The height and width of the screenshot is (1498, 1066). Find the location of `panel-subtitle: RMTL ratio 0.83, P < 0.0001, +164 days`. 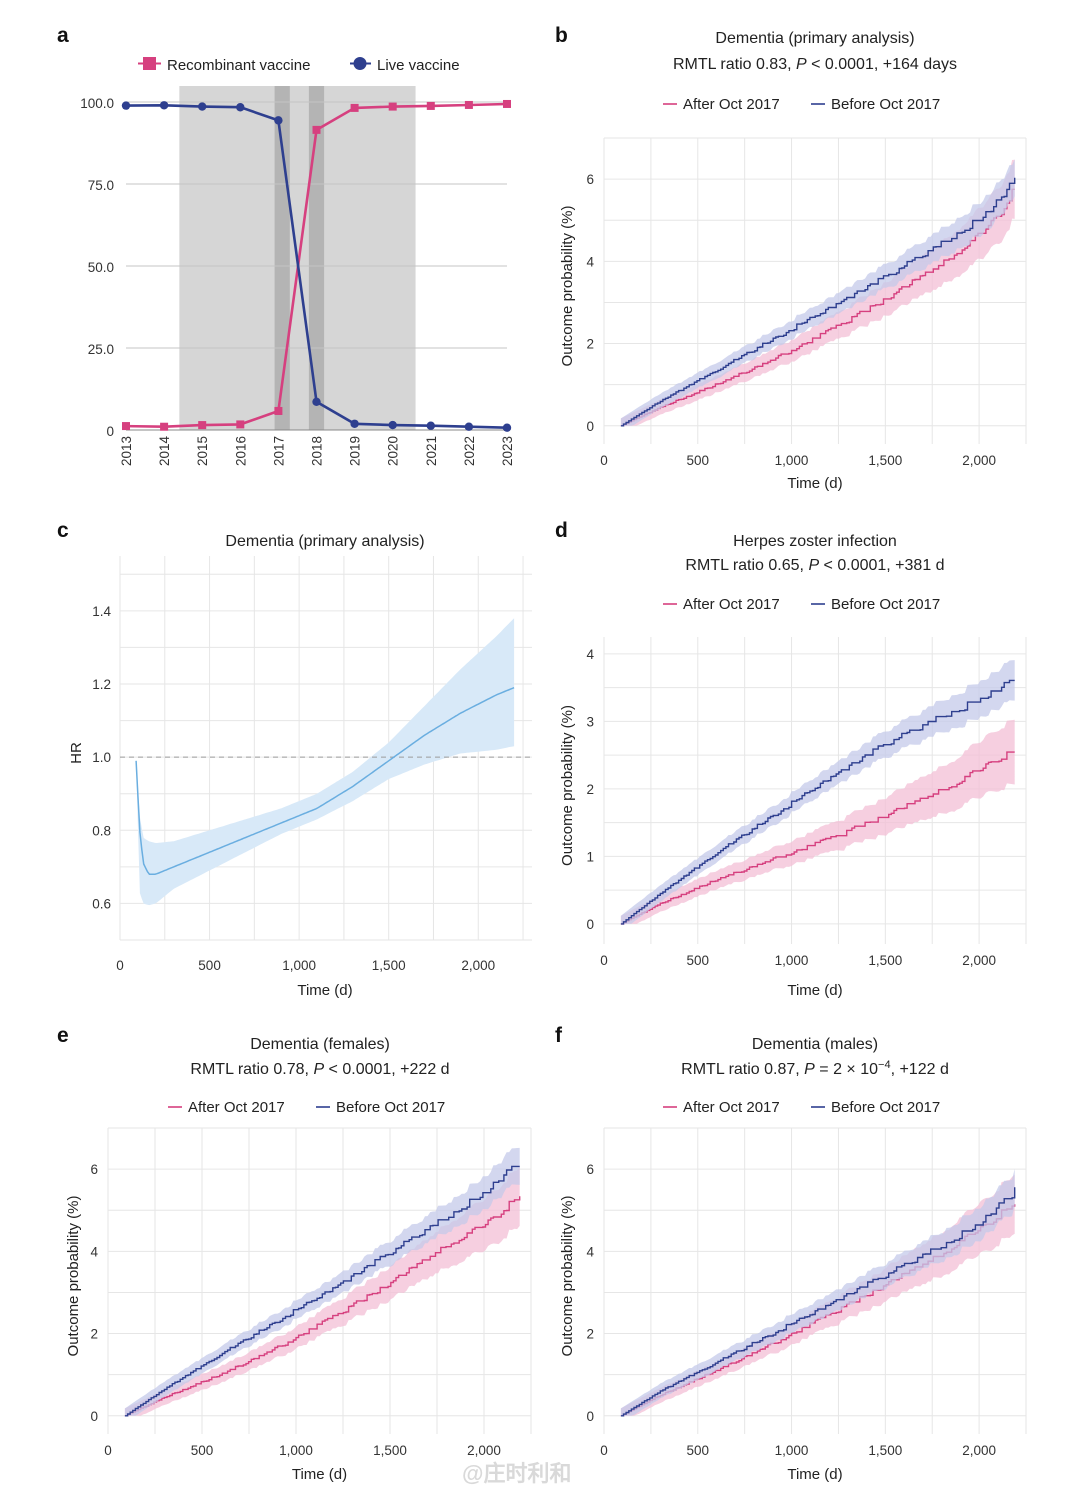

panel-subtitle: RMTL ratio 0.83, P < 0.0001, +164 days is located at coordinates (815, 64).